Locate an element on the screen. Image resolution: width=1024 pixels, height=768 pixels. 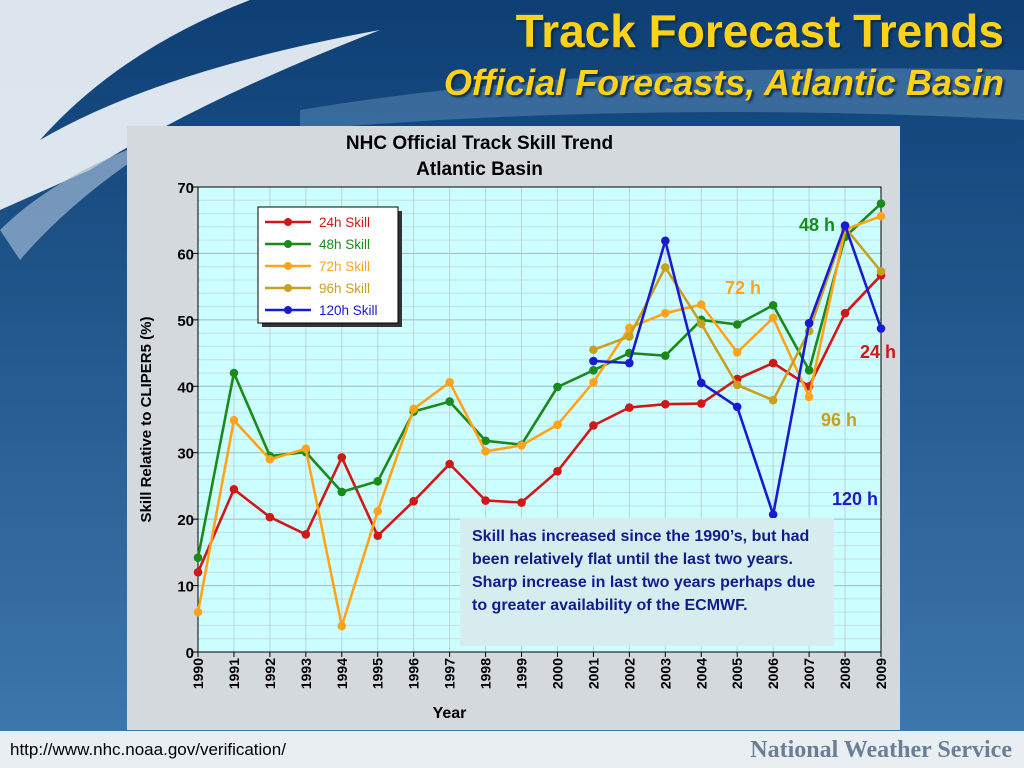
x-tick-label: 2001 is located at coordinates (593, 673).